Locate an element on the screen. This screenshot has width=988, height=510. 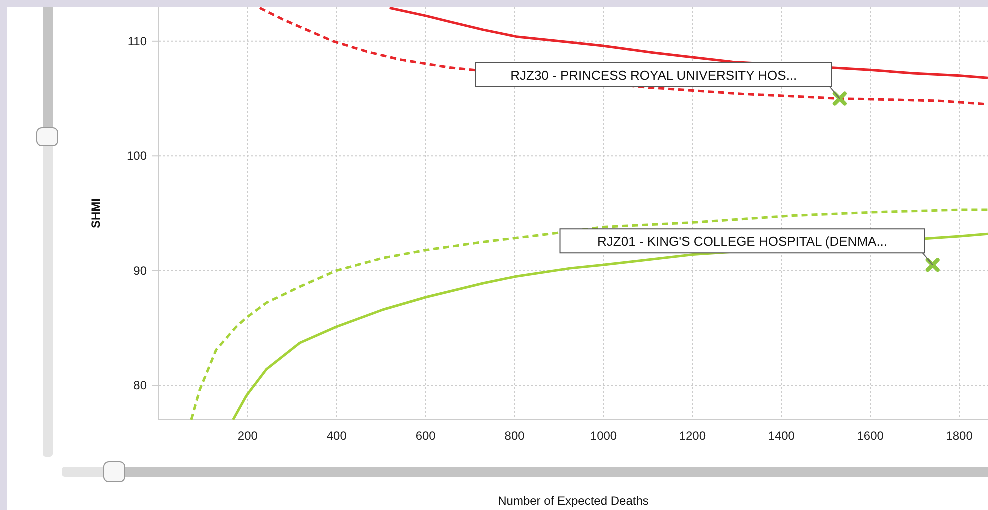
x-tick-label: 400 is located at coordinates (337, 436).